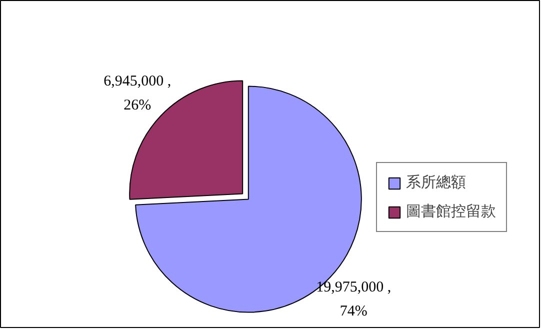  What do you see at coordinates (138, 94) in the screenshot?
I see `data-label: 6,945,000 , 26%` at bounding box center [138, 94].